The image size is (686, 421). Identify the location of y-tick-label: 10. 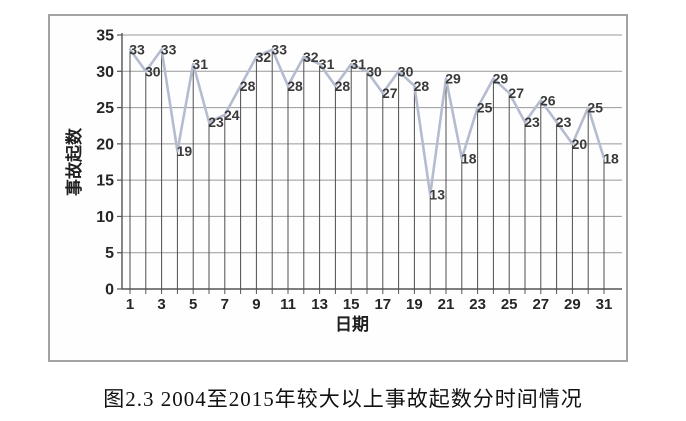
(105, 217).